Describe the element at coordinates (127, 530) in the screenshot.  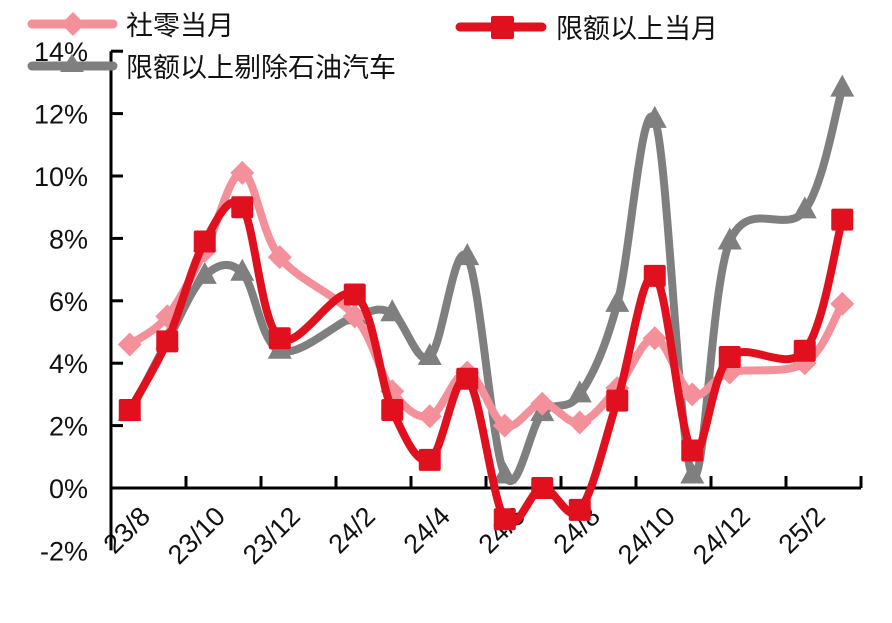
I see `x-tick-label: 23/8` at that location.